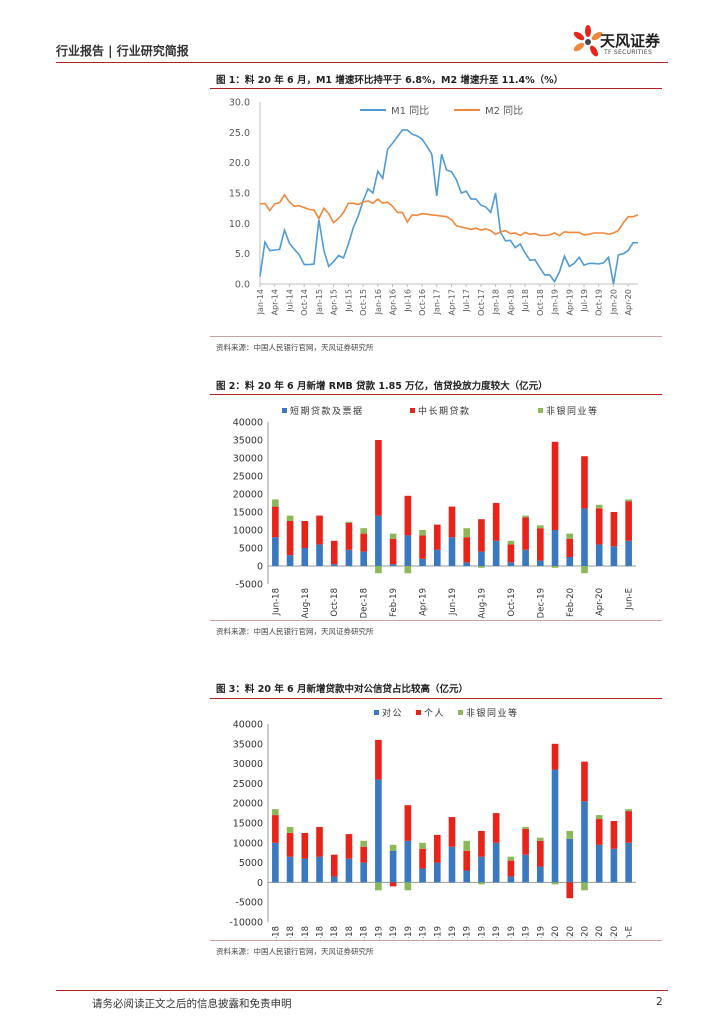 The height and width of the screenshot is (1024, 724). What do you see at coordinates (659, 1002) in the screenshot?
I see `page-number: 2` at bounding box center [659, 1002].